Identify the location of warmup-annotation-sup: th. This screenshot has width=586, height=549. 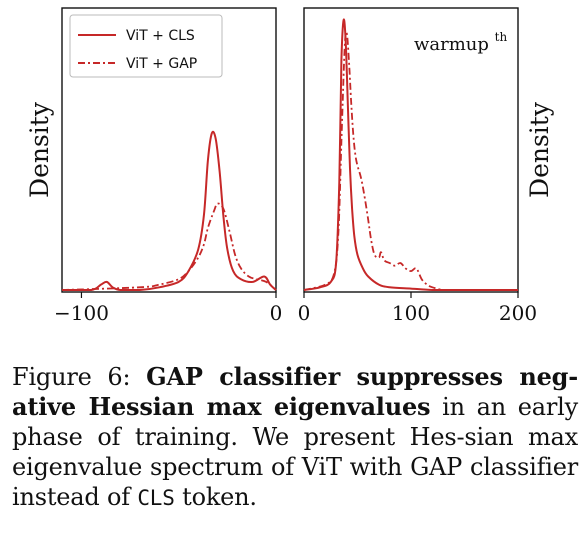
(501, 37).